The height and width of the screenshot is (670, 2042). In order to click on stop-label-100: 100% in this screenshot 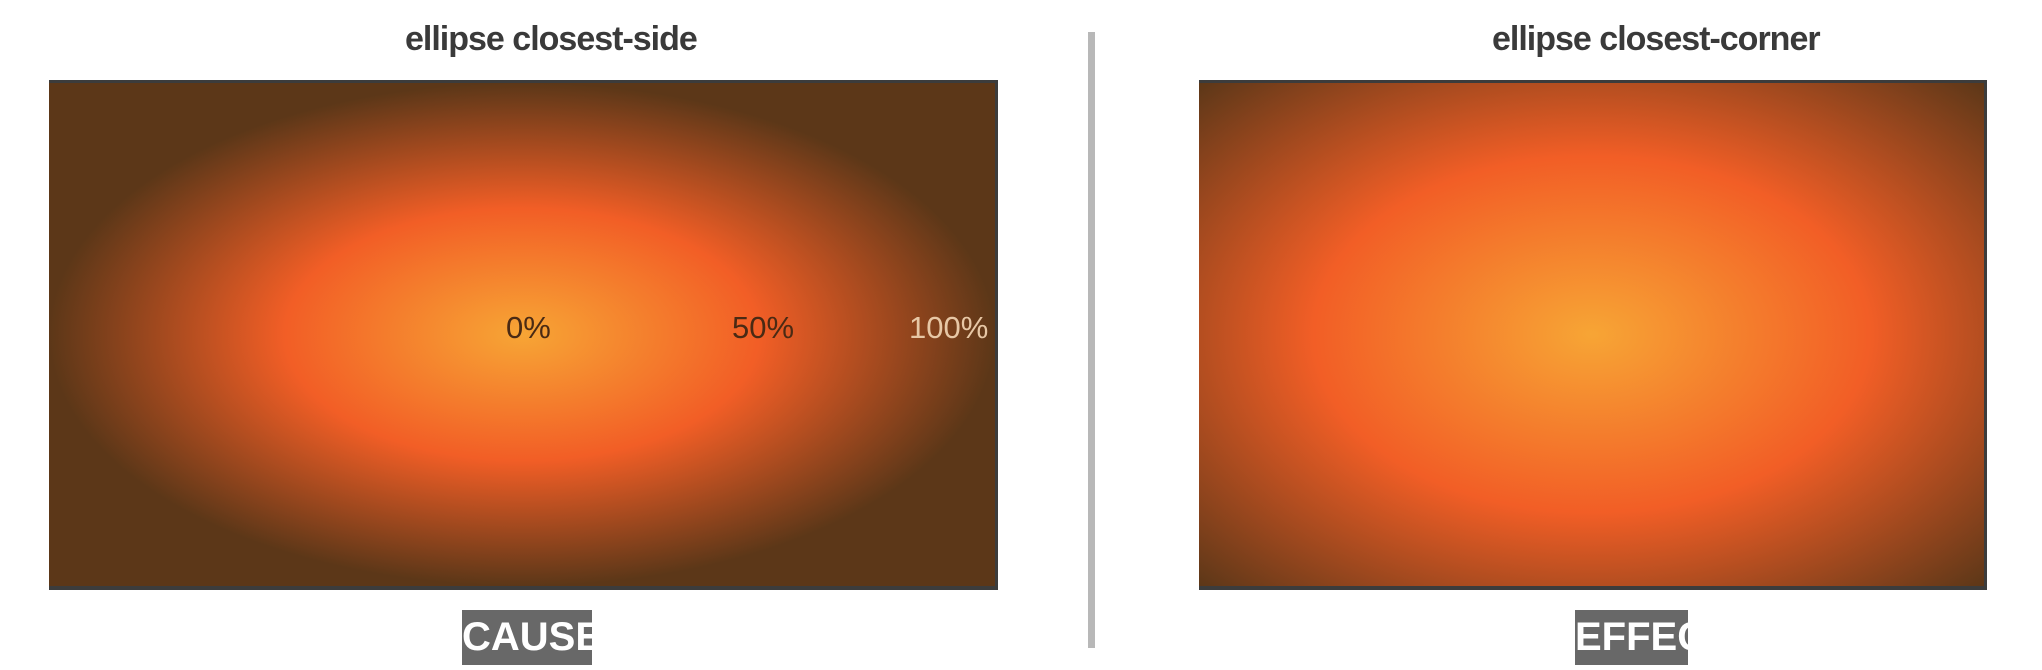, I will do `click(949, 327)`.